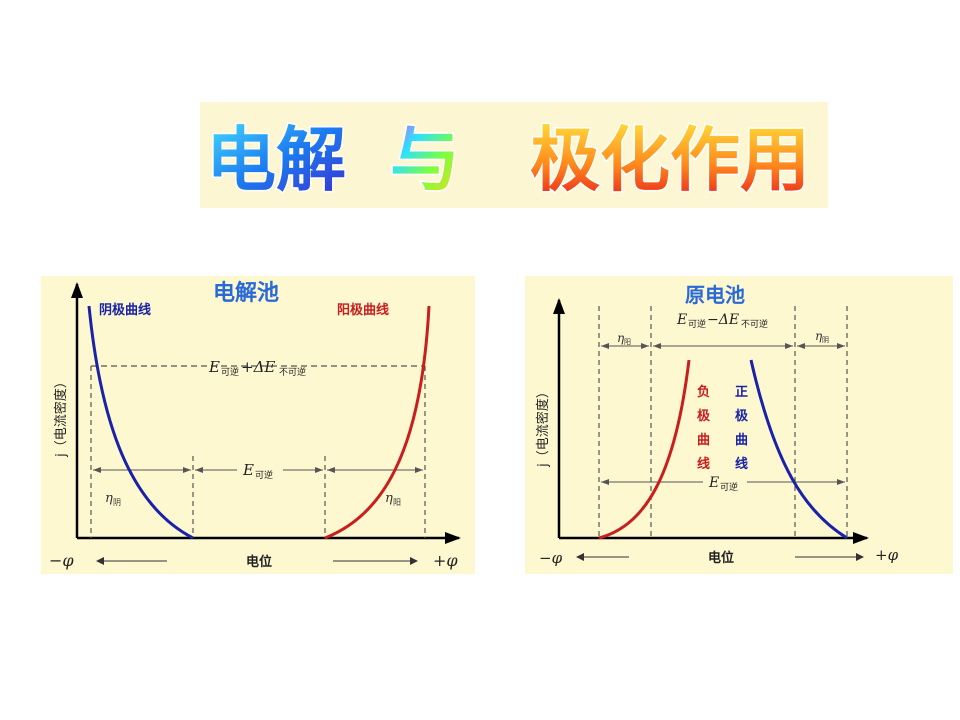  What do you see at coordinates (559, 306) in the screenshot?
I see `right-y-axis-arrow` at bounding box center [559, 306].